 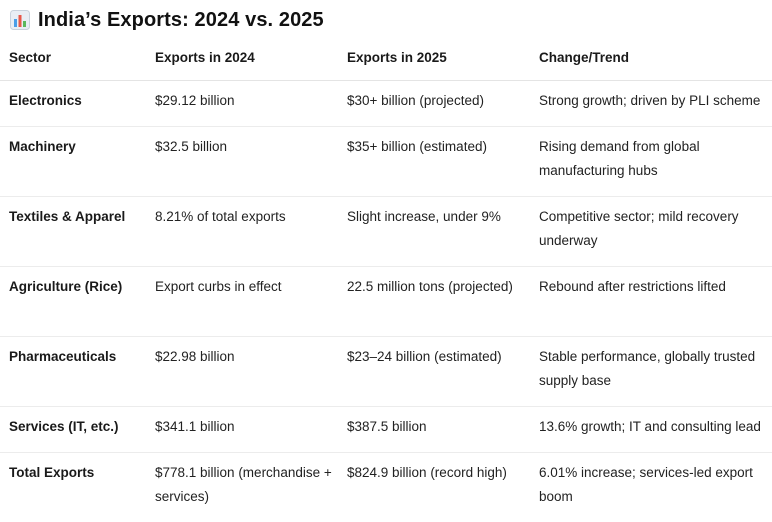 I want to click on sector-cell: Pharmaceuticals, so click(x=73, y=372).